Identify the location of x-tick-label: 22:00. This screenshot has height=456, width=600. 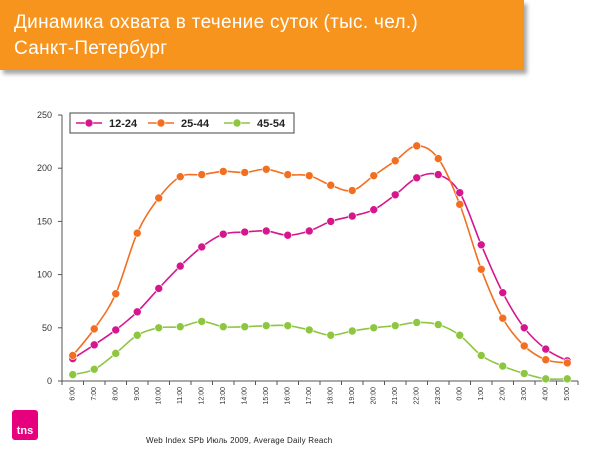
(417, 396).